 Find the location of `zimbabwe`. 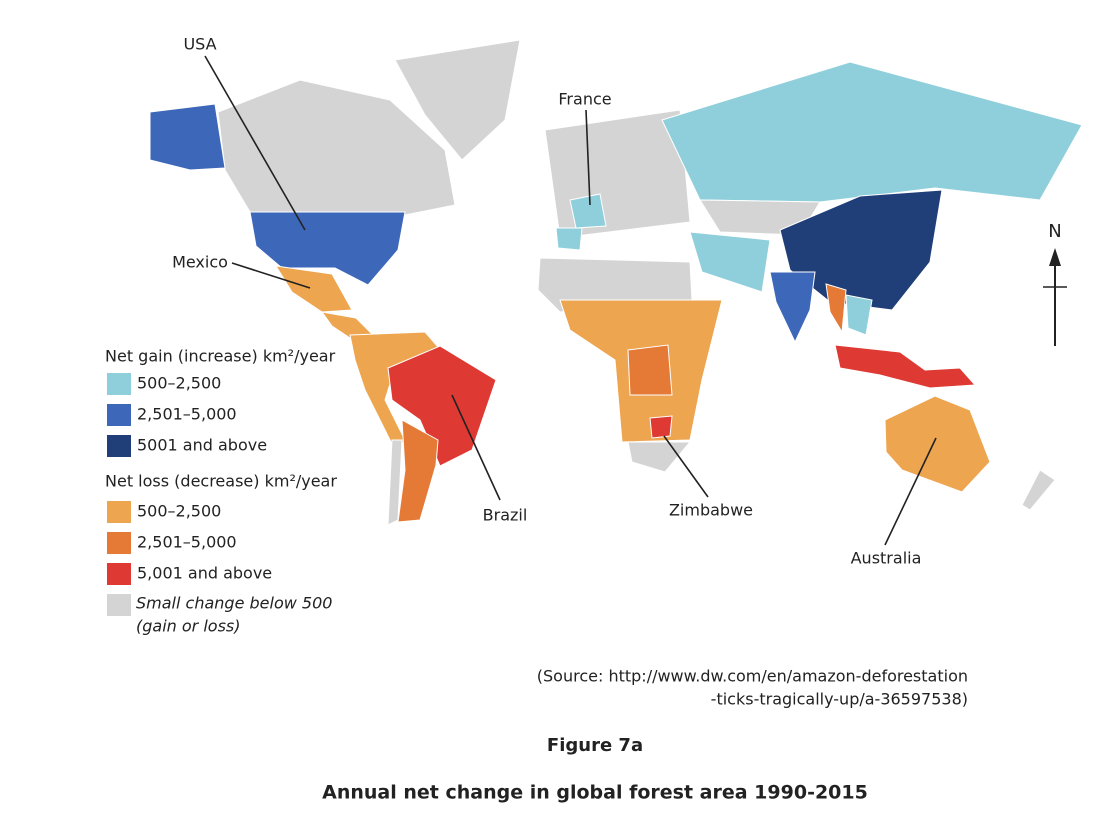

zimbabwe is located at coordinates (661, 427).